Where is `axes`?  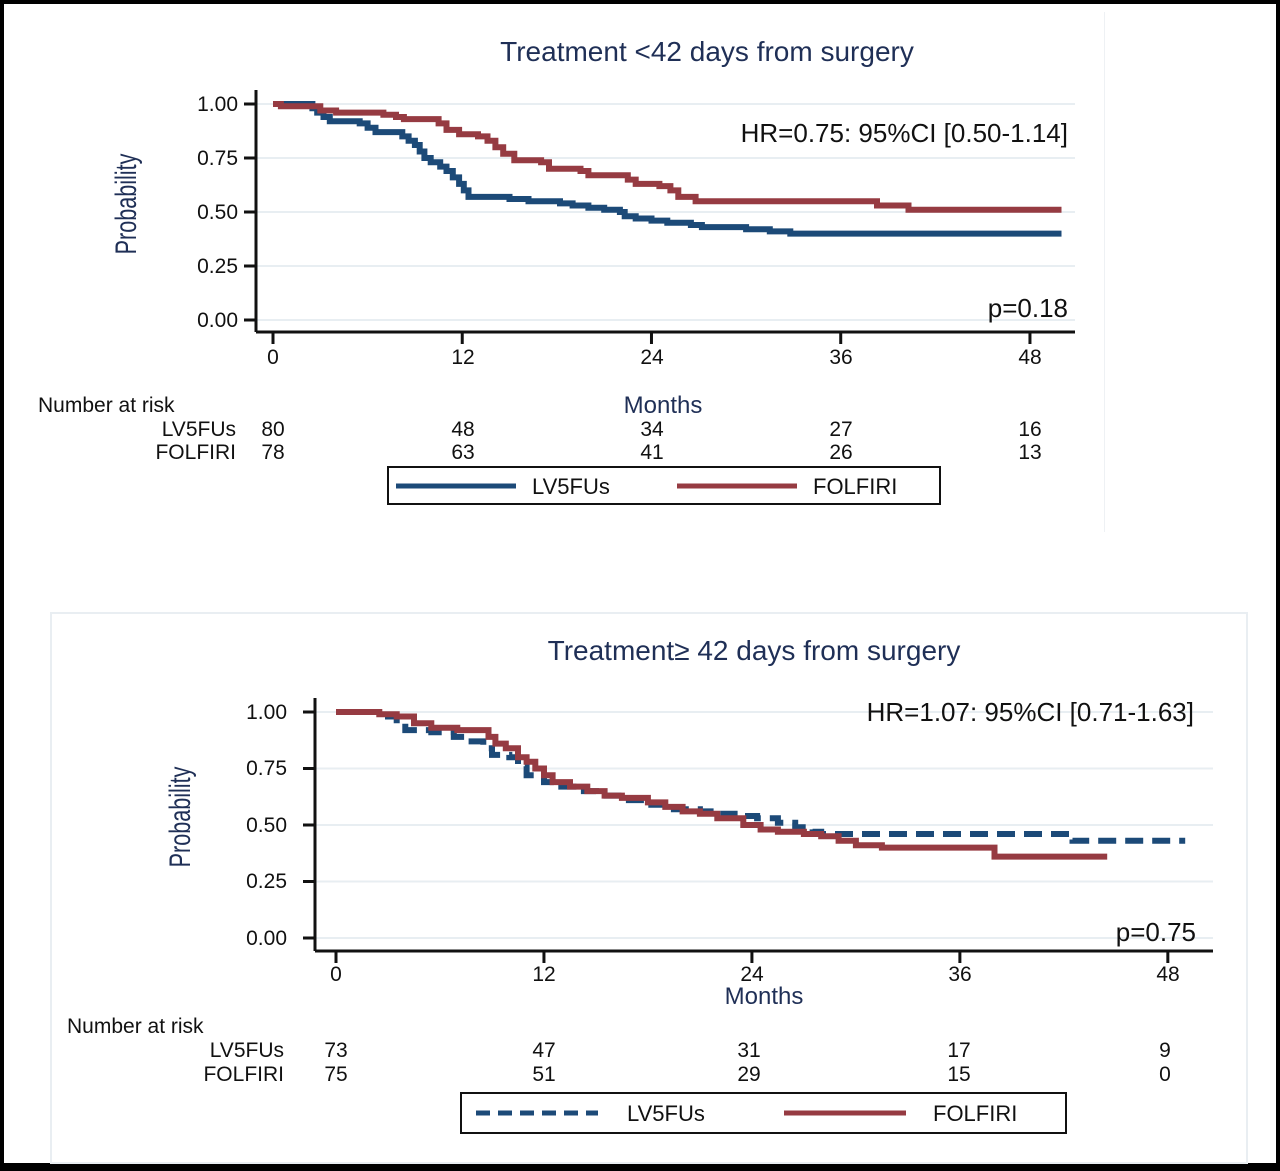
axes is located at coordinates (659, 217).